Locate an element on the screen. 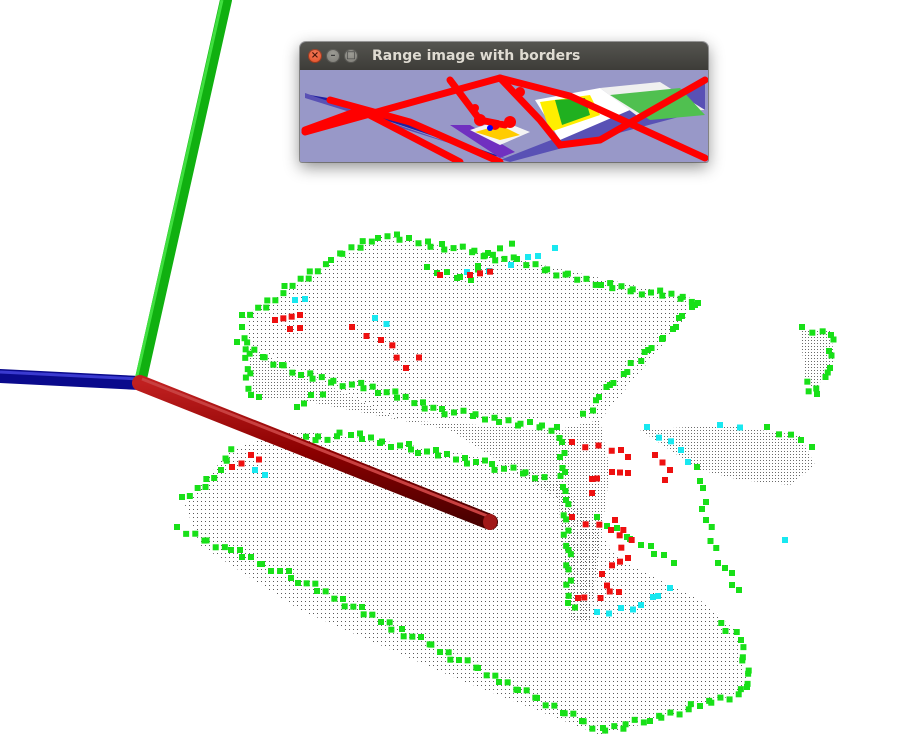 The image size is (910, 742). axis-y is located at coordinates (183, 194).